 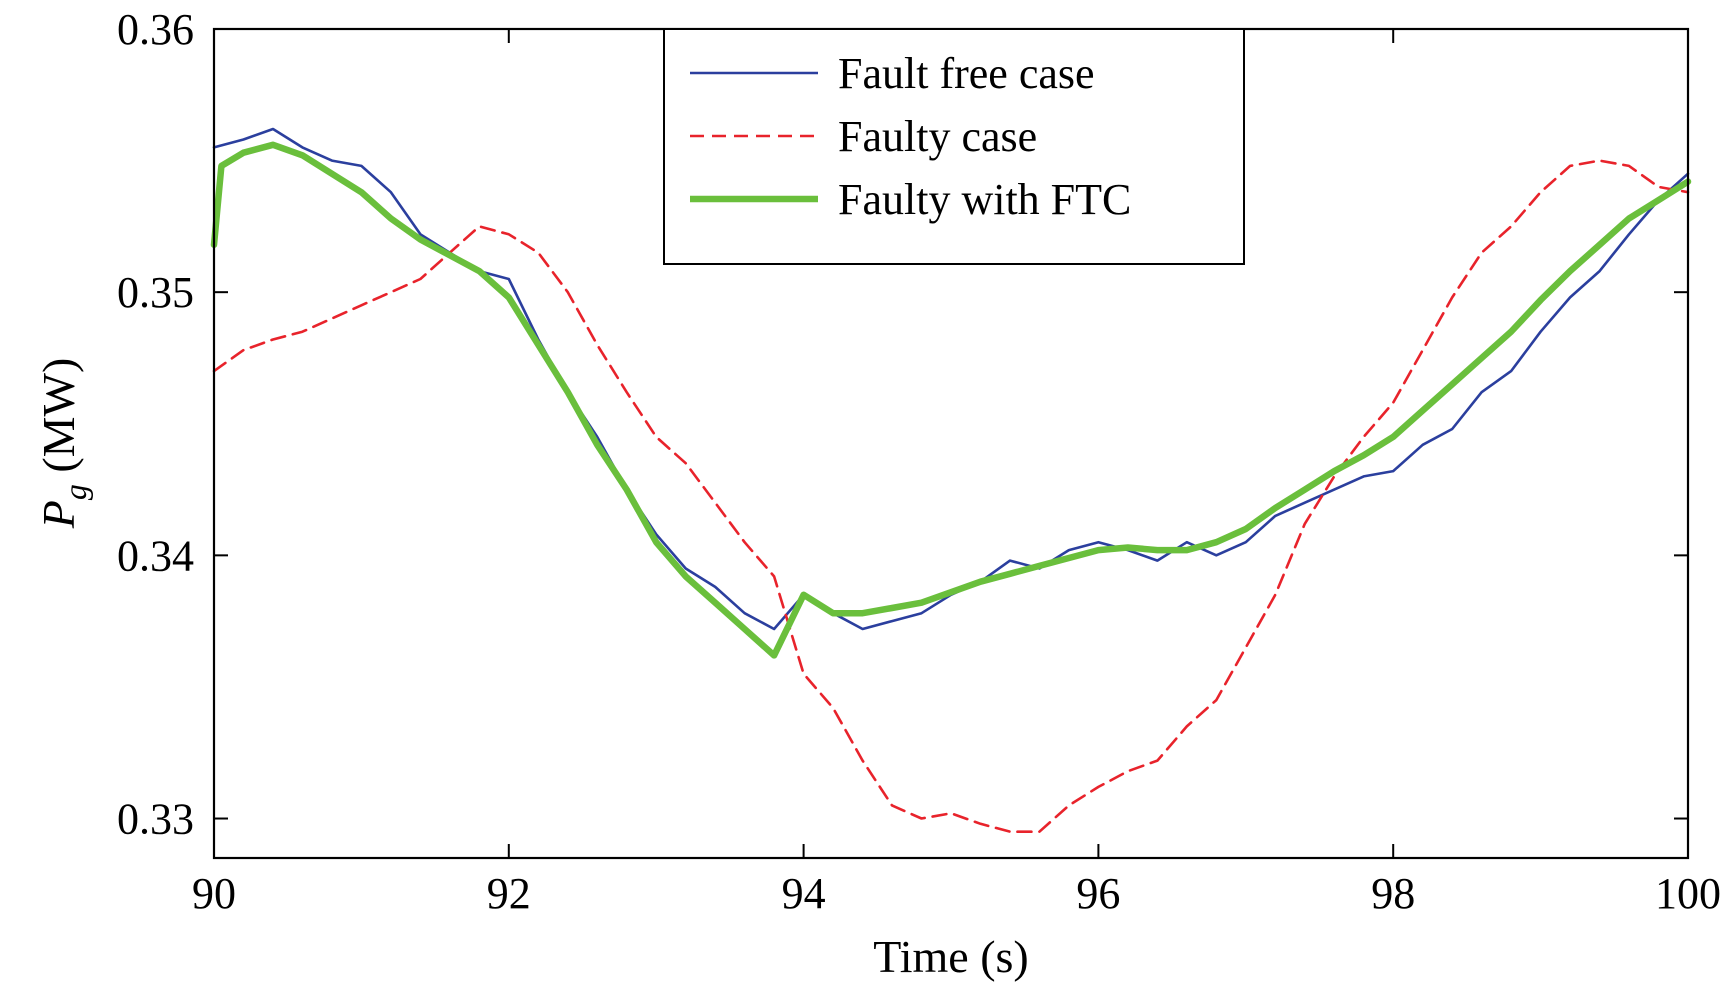 I want to click on y-axis-label: Pg (MW), so click(x=63, y=444).